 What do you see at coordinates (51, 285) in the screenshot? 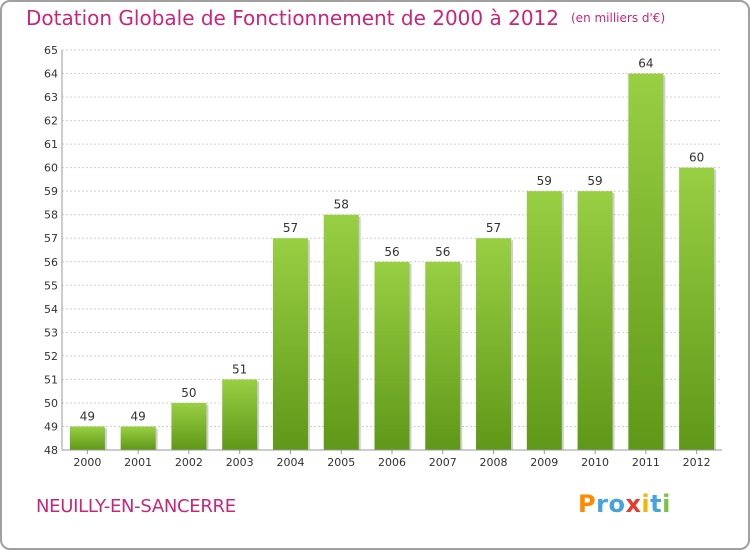
I see `y-tick-label: 55` at bounding box center [51, 285].